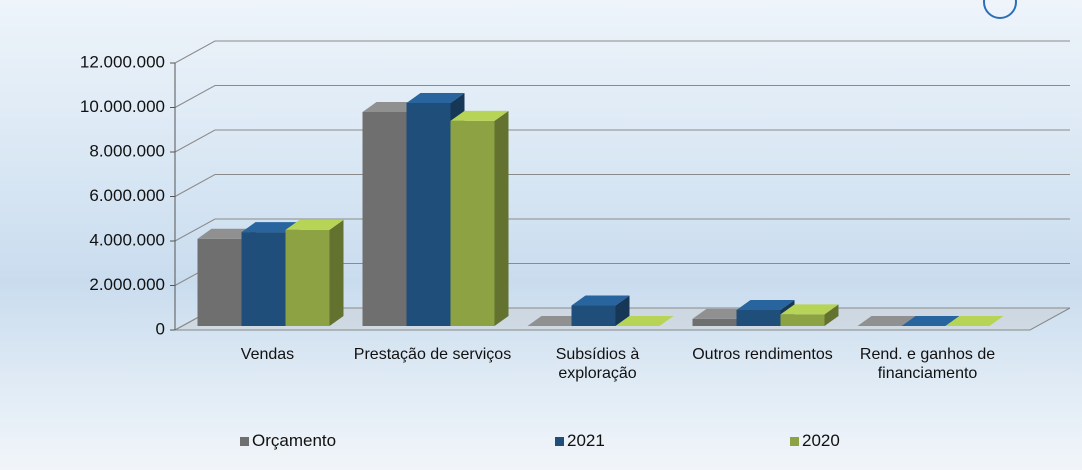 The height and width of the screenshot is (470, 1082). What do you see at coordinates (821, 440) in the screenshot?
I see `legend-label: 2020` at bounding box center [821, 440].